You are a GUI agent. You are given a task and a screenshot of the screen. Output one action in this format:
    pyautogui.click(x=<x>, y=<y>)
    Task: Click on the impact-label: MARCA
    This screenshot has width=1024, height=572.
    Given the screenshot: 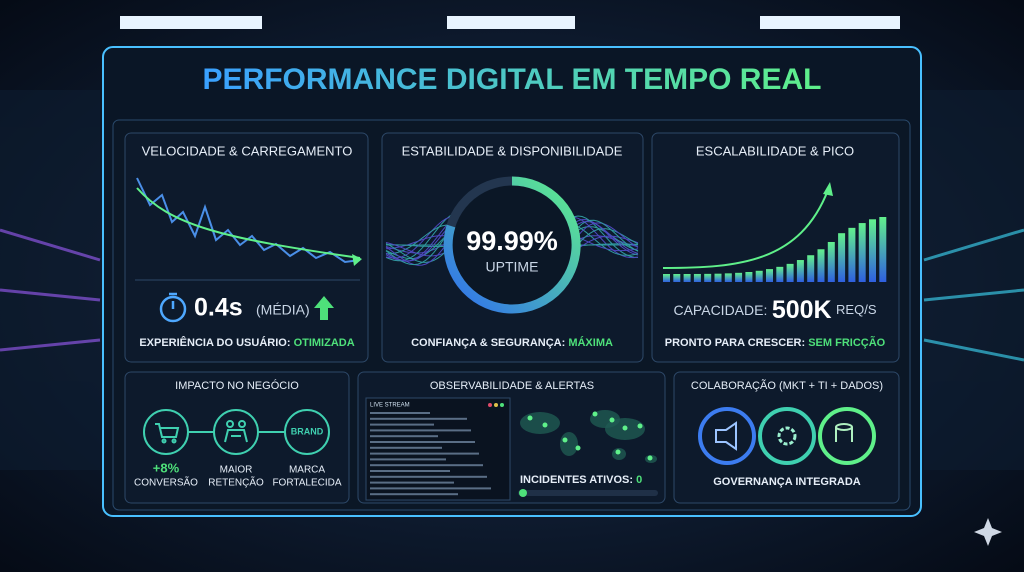 What is the action you would take?
    pyautogui.click(x=307, y=470)
    